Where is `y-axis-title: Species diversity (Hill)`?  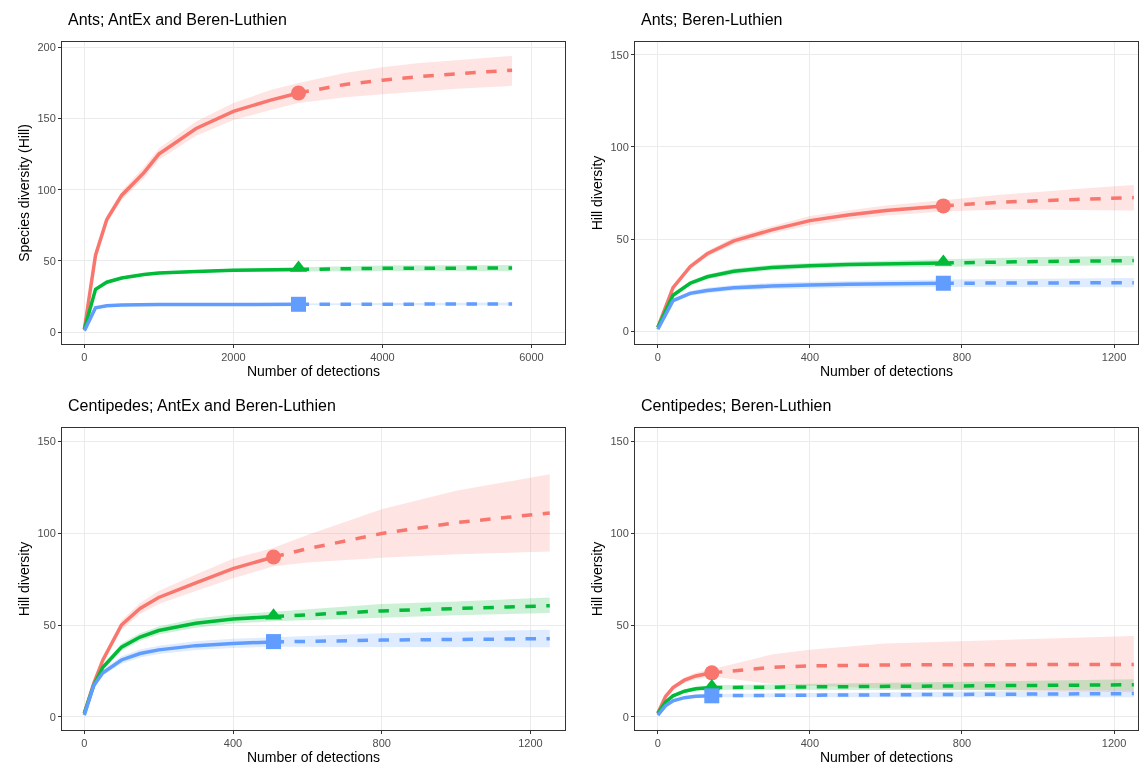 y-axis-title: Species diversity (Hill) is located at coordinates (24, 193).